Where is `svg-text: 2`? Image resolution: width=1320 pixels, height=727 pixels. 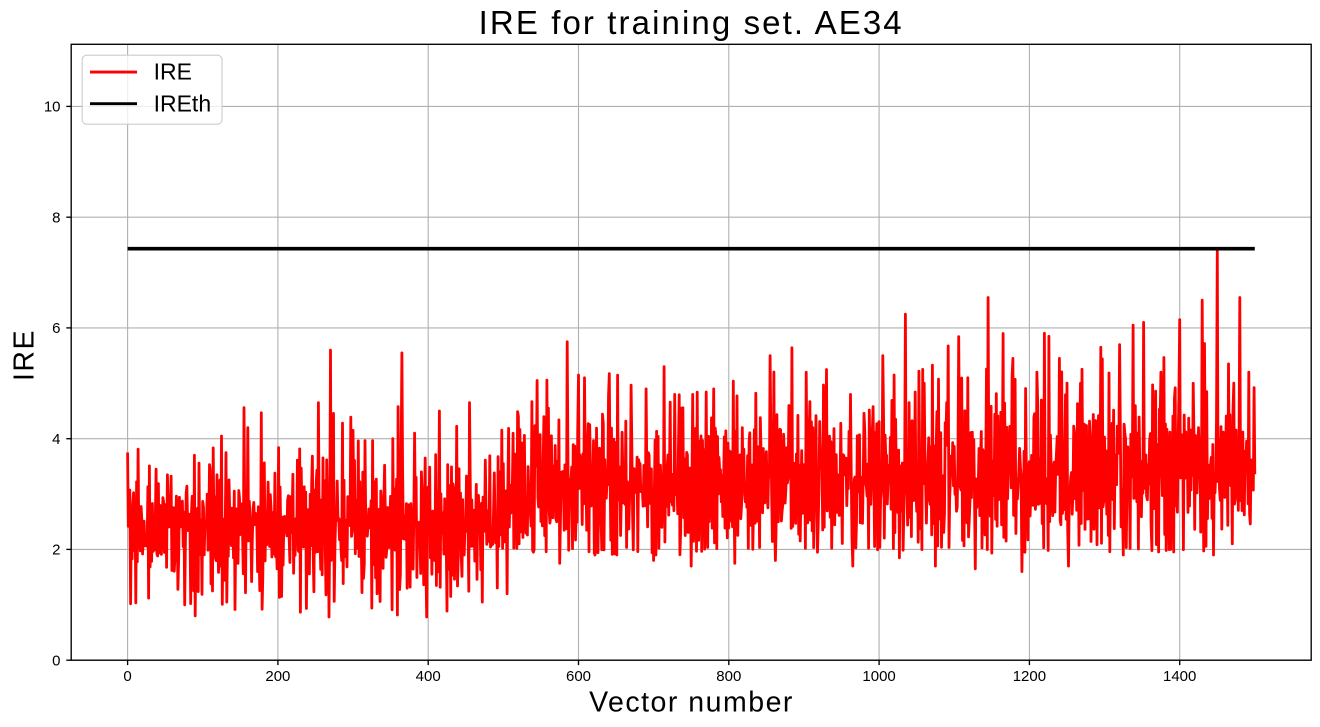 svg-text: 2 is located at coordinates (56, 550).